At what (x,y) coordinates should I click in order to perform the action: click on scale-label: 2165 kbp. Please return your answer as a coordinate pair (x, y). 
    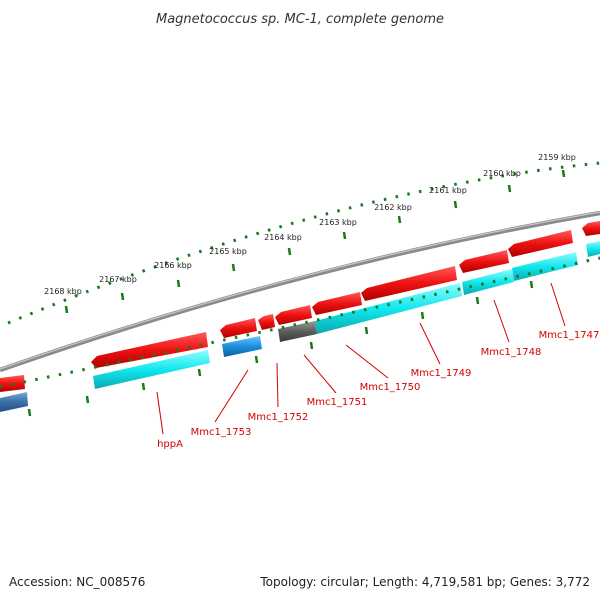
    Looking at the image, I should click on (228, 251).